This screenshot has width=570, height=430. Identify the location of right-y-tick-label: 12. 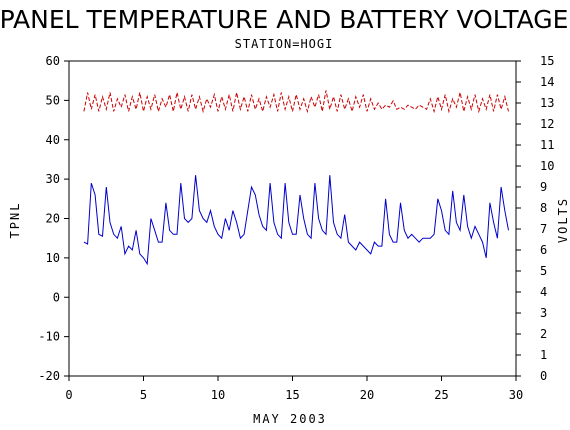
(547, 124).